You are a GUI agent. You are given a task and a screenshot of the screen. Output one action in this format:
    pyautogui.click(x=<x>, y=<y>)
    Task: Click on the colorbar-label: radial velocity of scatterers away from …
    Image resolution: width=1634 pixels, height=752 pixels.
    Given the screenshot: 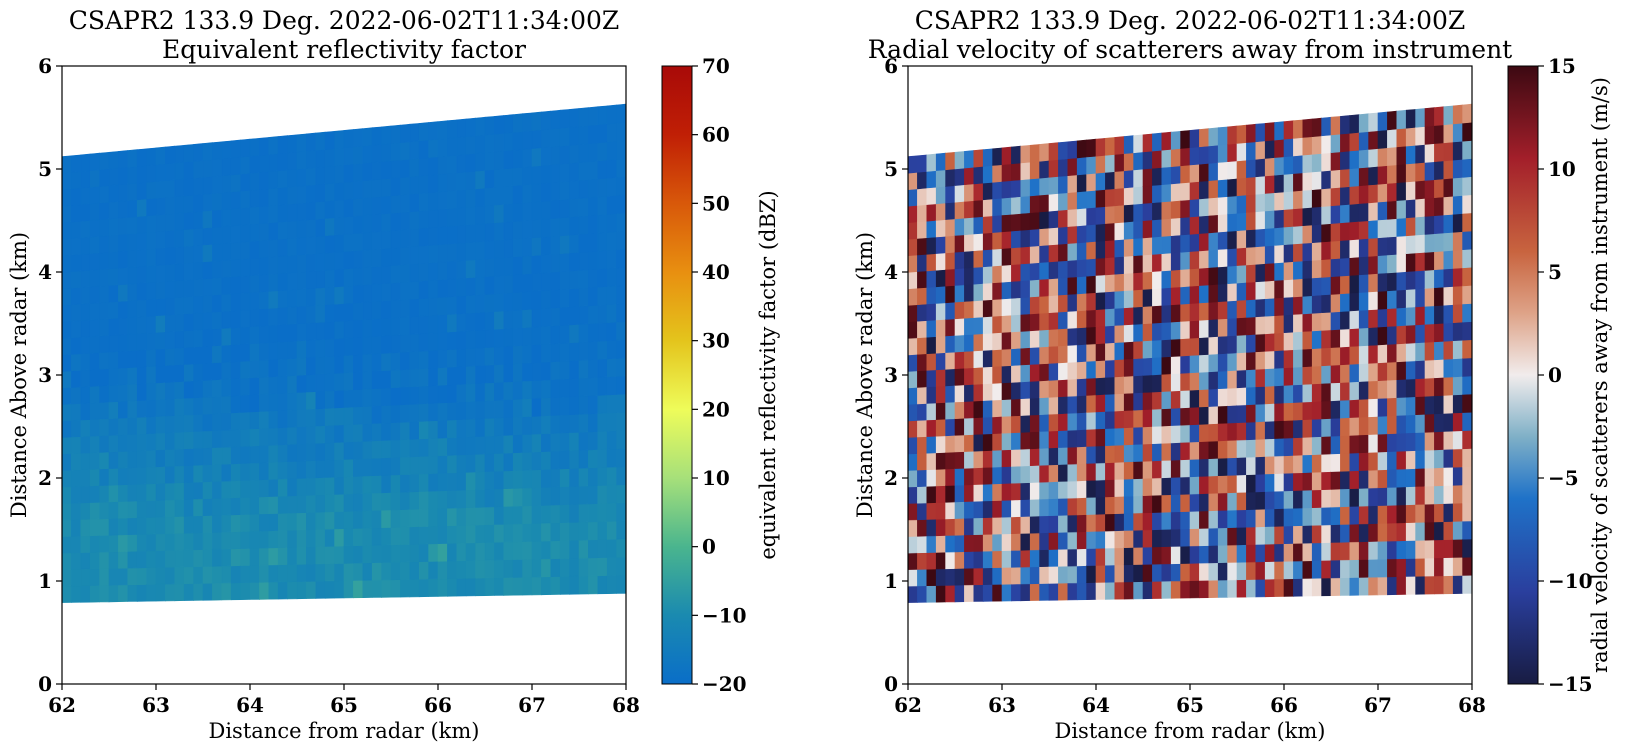 What is the action you would take?
    pyautogui.click(x=1600, y=375)
    